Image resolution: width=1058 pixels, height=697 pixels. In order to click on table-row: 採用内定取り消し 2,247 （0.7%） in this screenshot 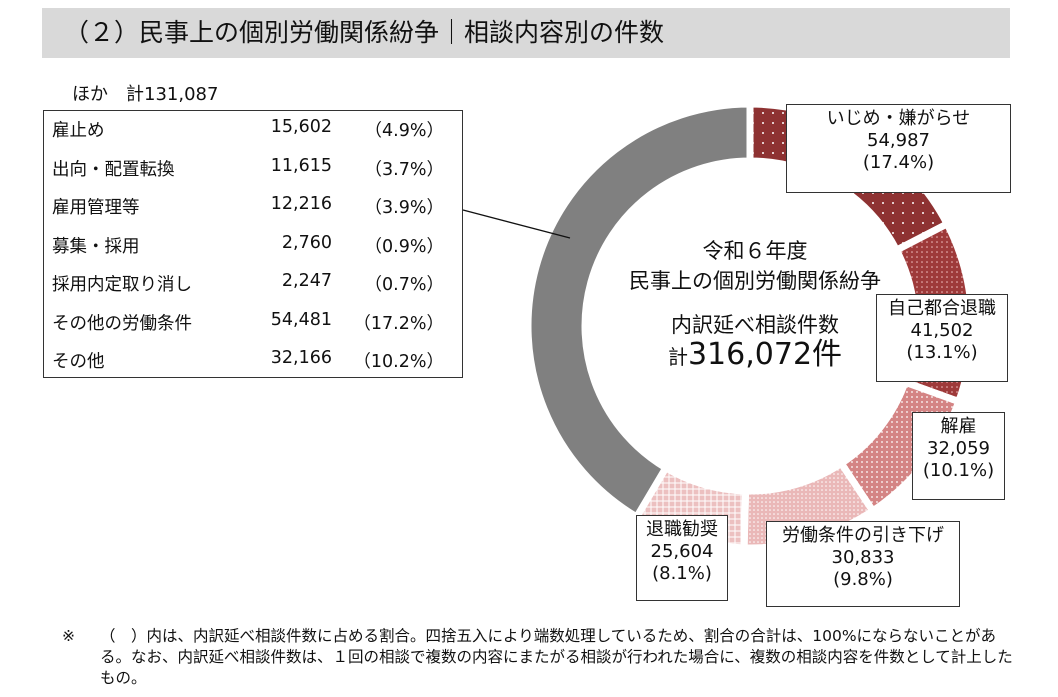, I will do `click(252, 283)`.